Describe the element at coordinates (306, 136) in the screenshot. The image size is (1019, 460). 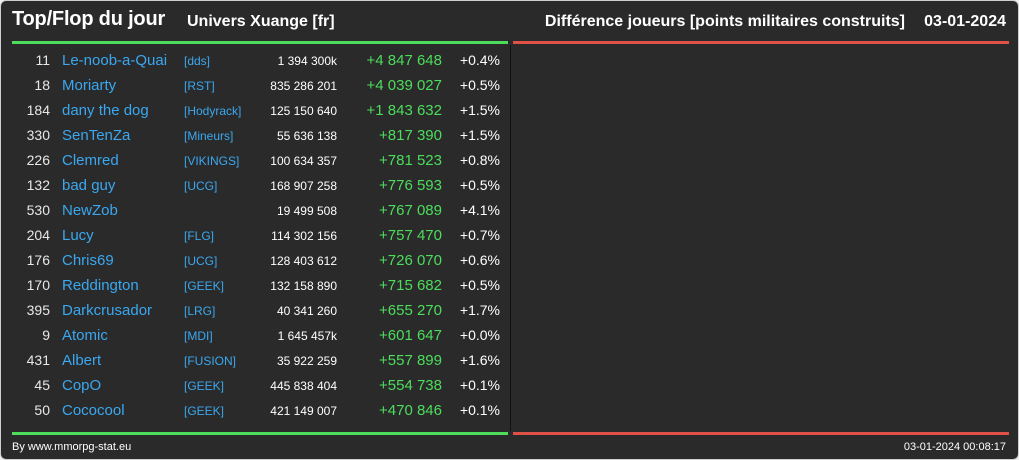
I see `player-points: 55 636 138` at that location.